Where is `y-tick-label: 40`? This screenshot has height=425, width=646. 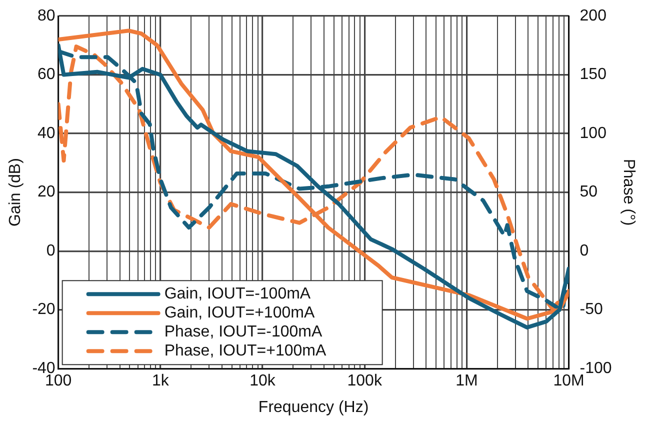
y-tick-label: 40 is located at coordinates (47, 133).